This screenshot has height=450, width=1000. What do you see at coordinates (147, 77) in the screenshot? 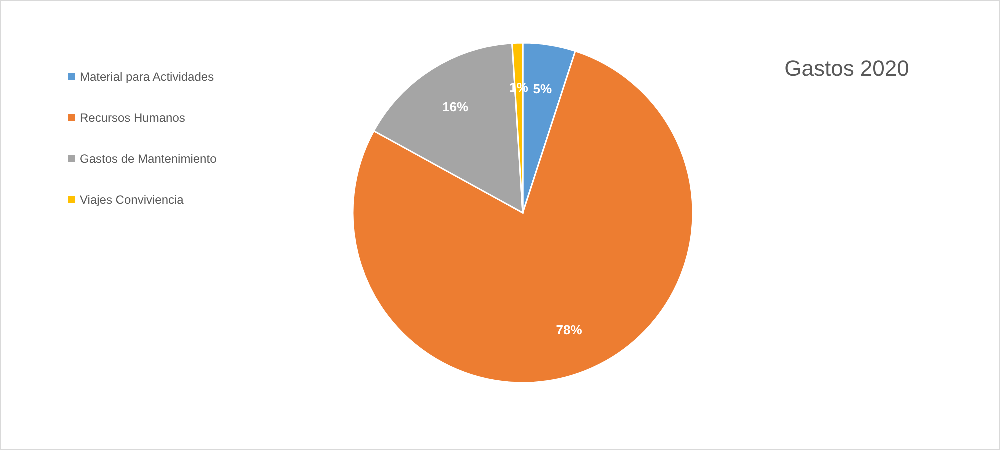
I see `legend-label: Material para Actividades` at bounding box center [147, 77].